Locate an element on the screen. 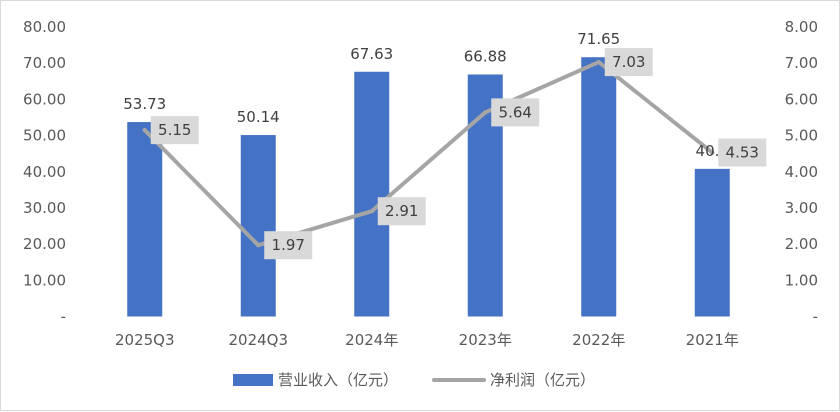 The width and height of the screenshot is (840, 412). legend: 营业收入（亿元） 净利润（亿元） is located at coordinates (414, 380).